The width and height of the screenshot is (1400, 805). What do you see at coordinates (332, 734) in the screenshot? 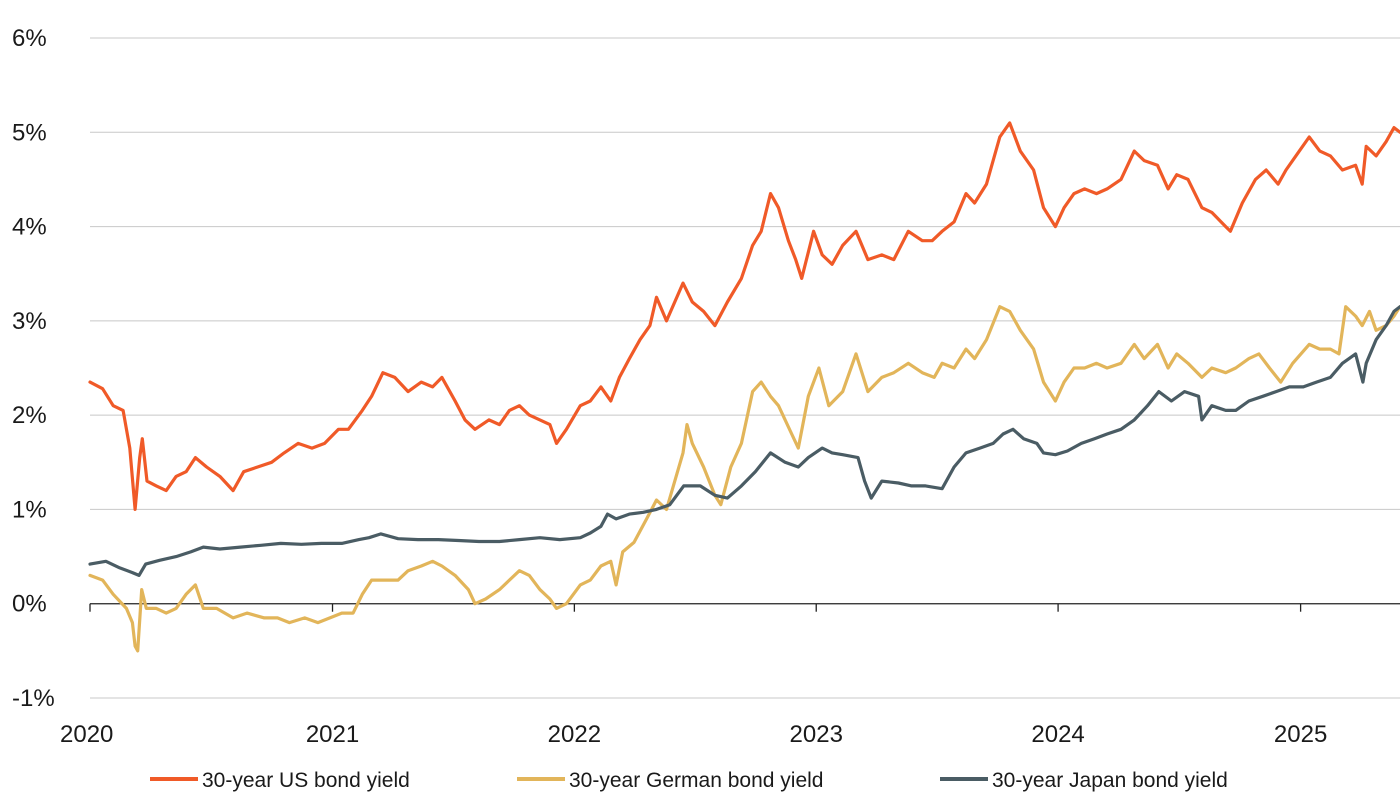
I see `x-tick-label: 2021` at bounding box center [332, 734].